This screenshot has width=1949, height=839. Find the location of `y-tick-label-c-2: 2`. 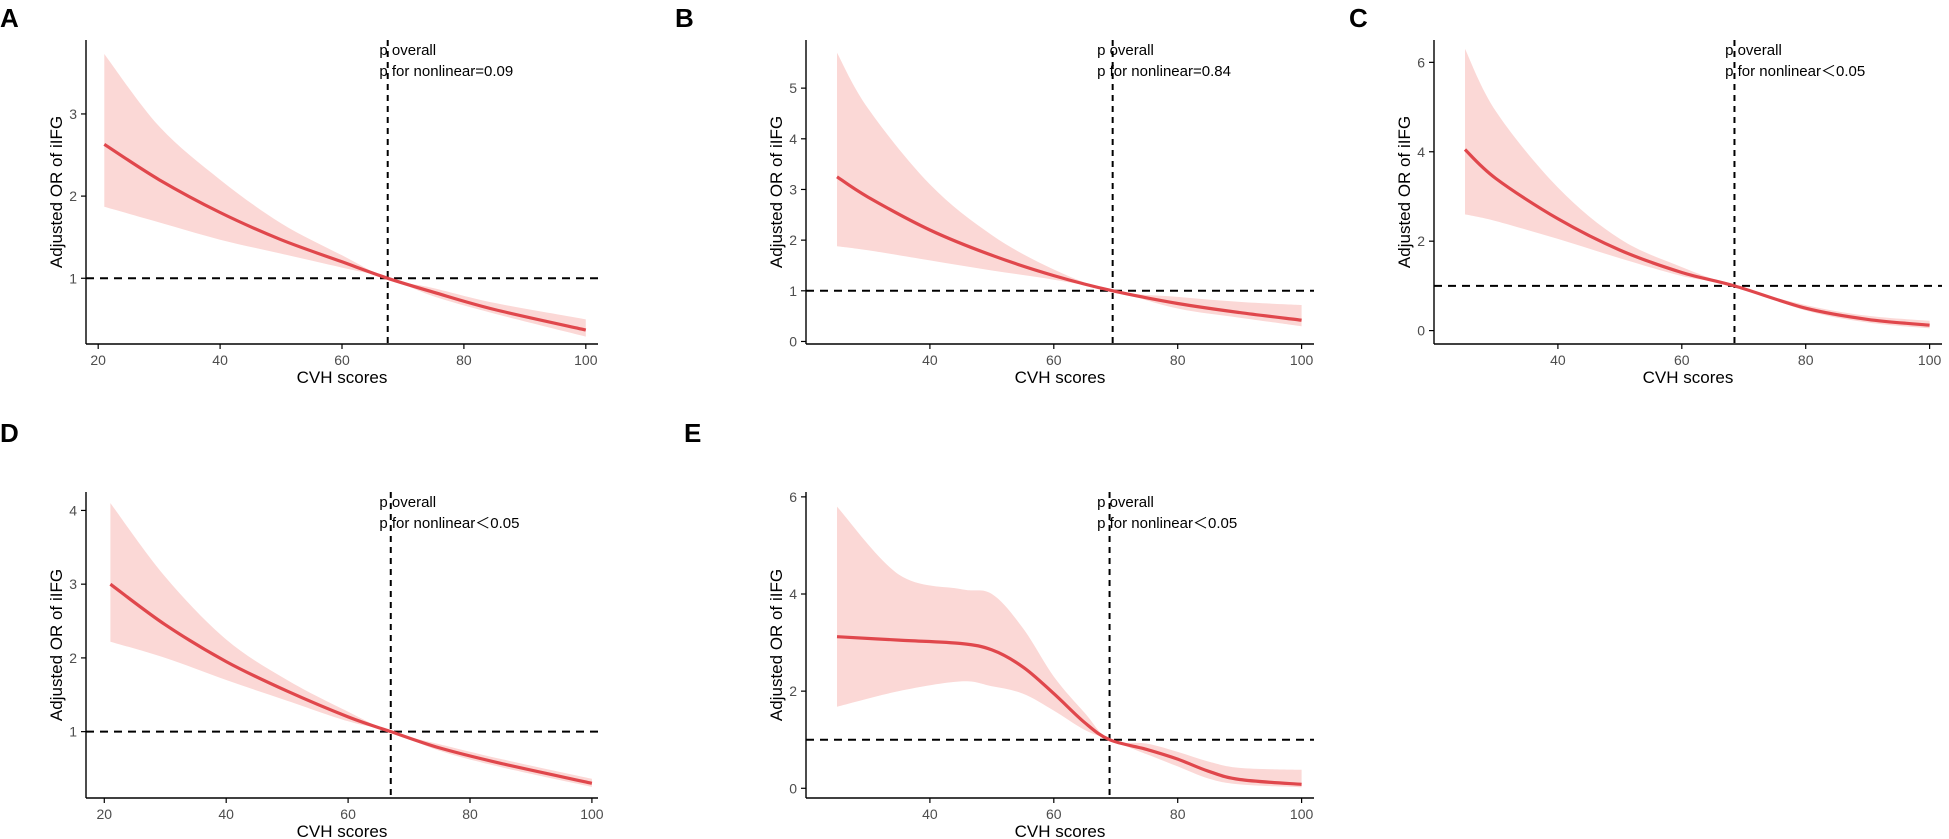

y-tick-label-c-2: 2 is located at coordinates (1421, 241).